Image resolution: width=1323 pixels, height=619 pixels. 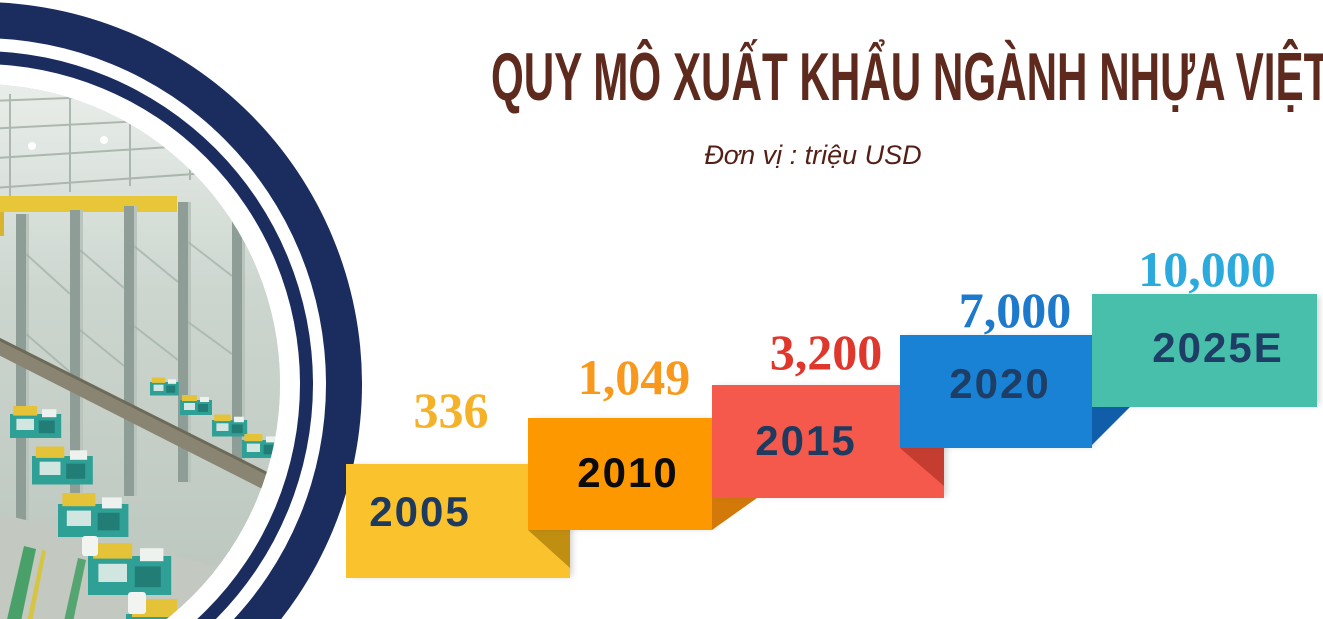 I want to click on page-title: QUY MÔ XUẤT KHẨU NGÀNH NHỰA VIỆT NAM, so click(x=907, y=77).